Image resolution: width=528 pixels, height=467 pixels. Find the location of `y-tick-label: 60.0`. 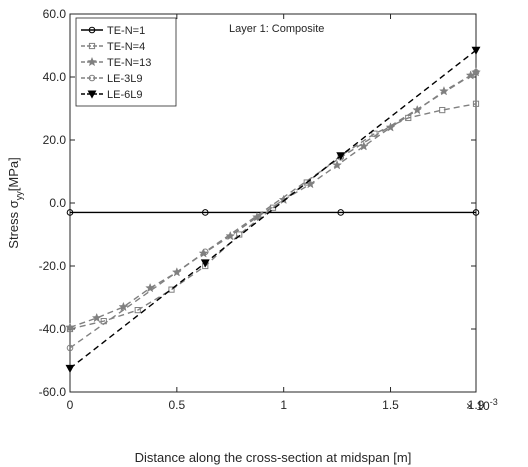

y-tick-label: 60.0 is located at coordinates (55, 14).